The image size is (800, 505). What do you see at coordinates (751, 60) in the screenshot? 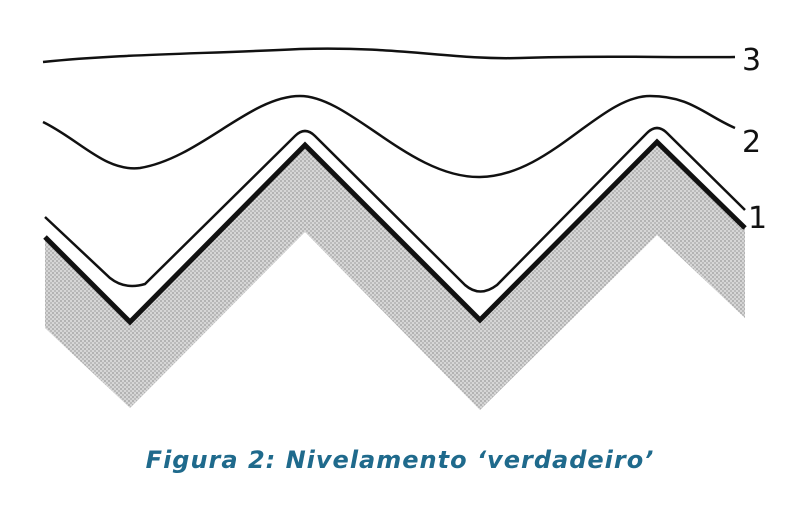
I see `label-line-3: 3` at bounding box center [751, 60].